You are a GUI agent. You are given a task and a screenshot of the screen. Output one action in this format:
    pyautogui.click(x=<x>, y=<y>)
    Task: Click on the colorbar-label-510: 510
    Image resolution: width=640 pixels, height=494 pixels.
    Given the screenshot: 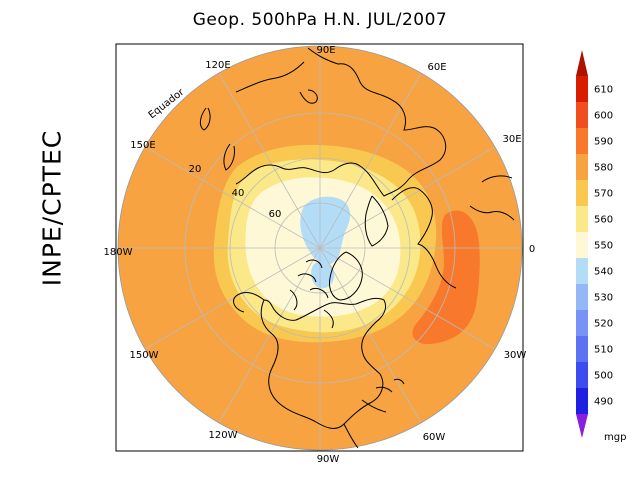 What is the action you would take?
    pyautogui.click(x=603, y=350)
    